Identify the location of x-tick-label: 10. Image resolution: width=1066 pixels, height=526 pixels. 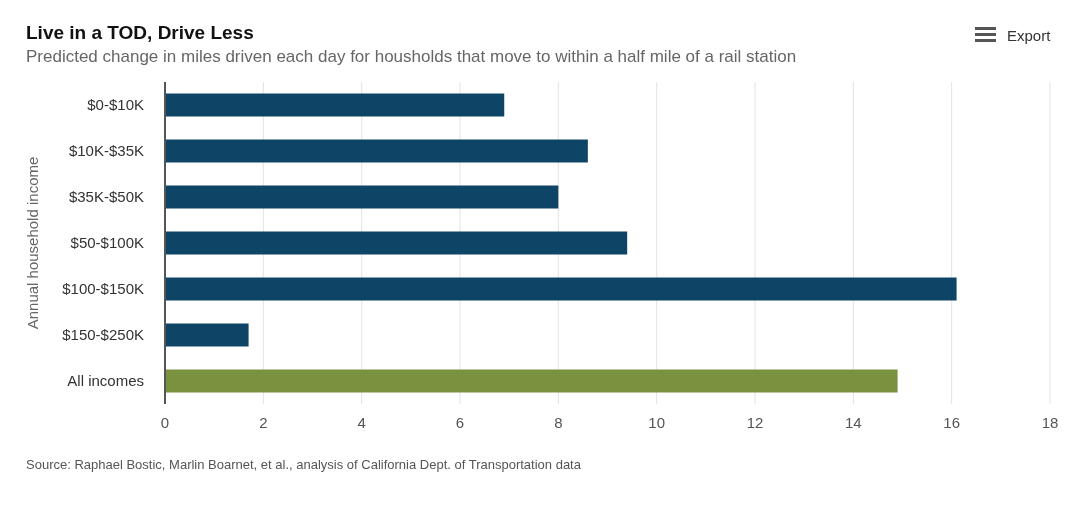
(657, 422).